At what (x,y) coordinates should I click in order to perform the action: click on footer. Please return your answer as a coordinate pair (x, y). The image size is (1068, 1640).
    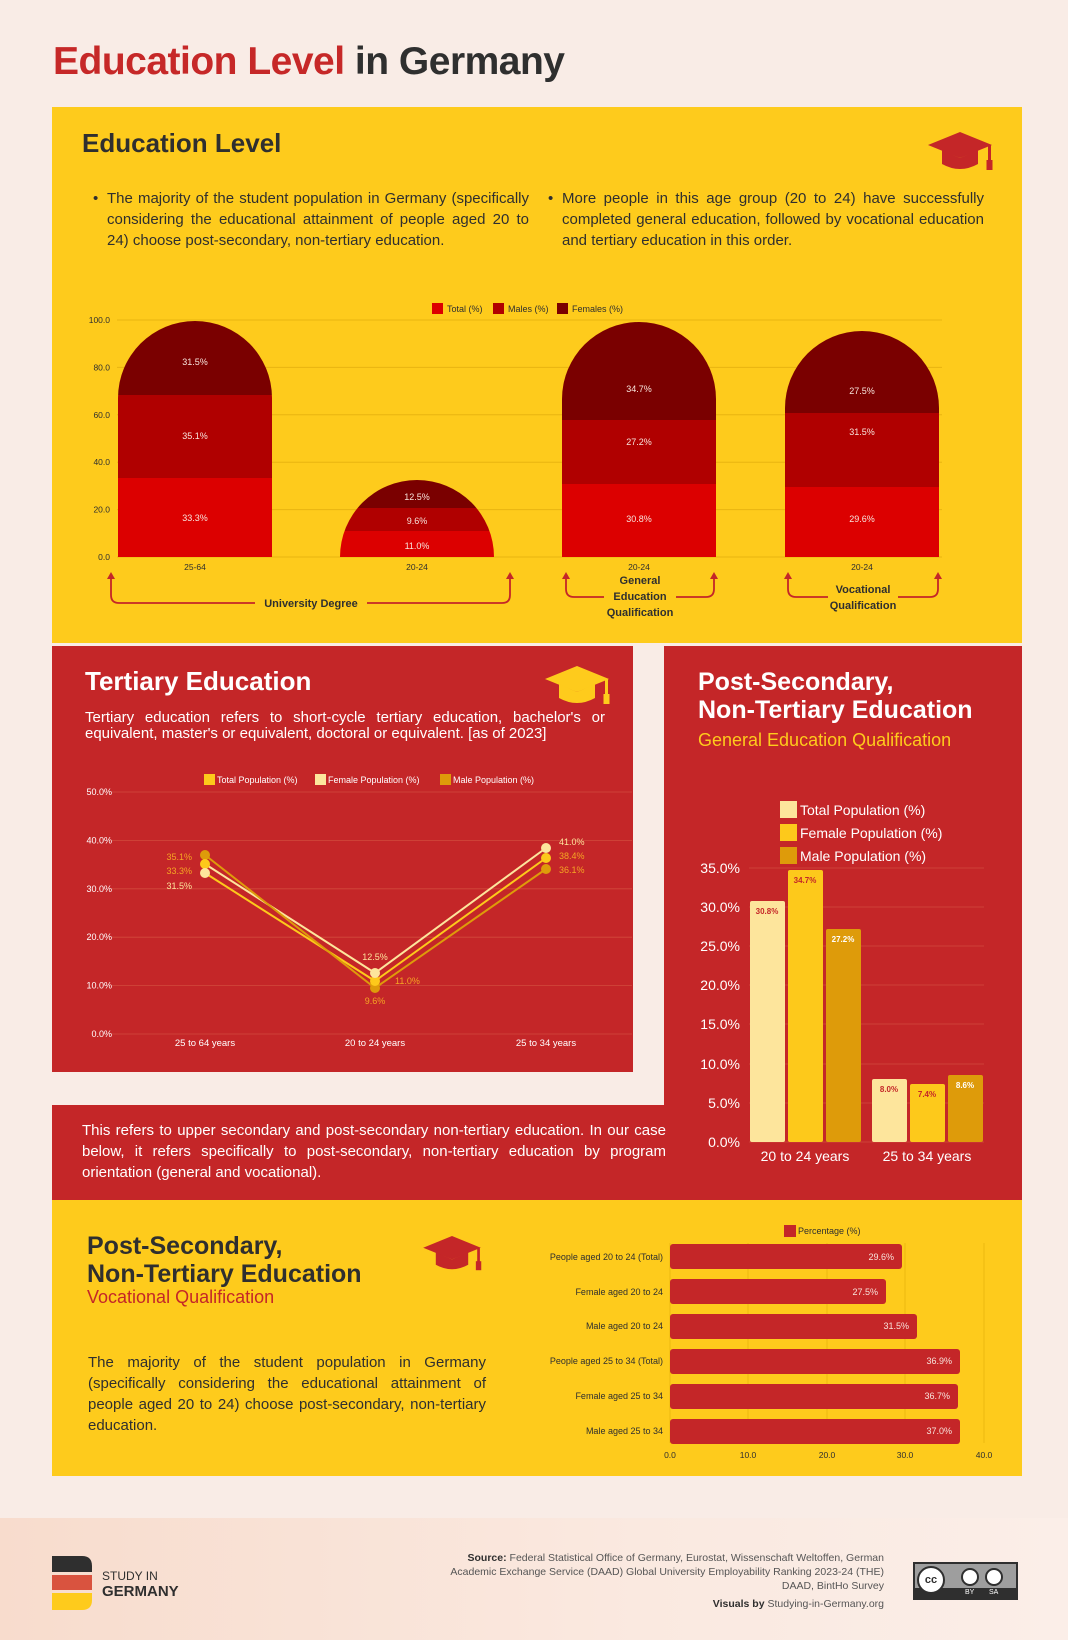
    Looking at the image, I should click on (534, 1579).